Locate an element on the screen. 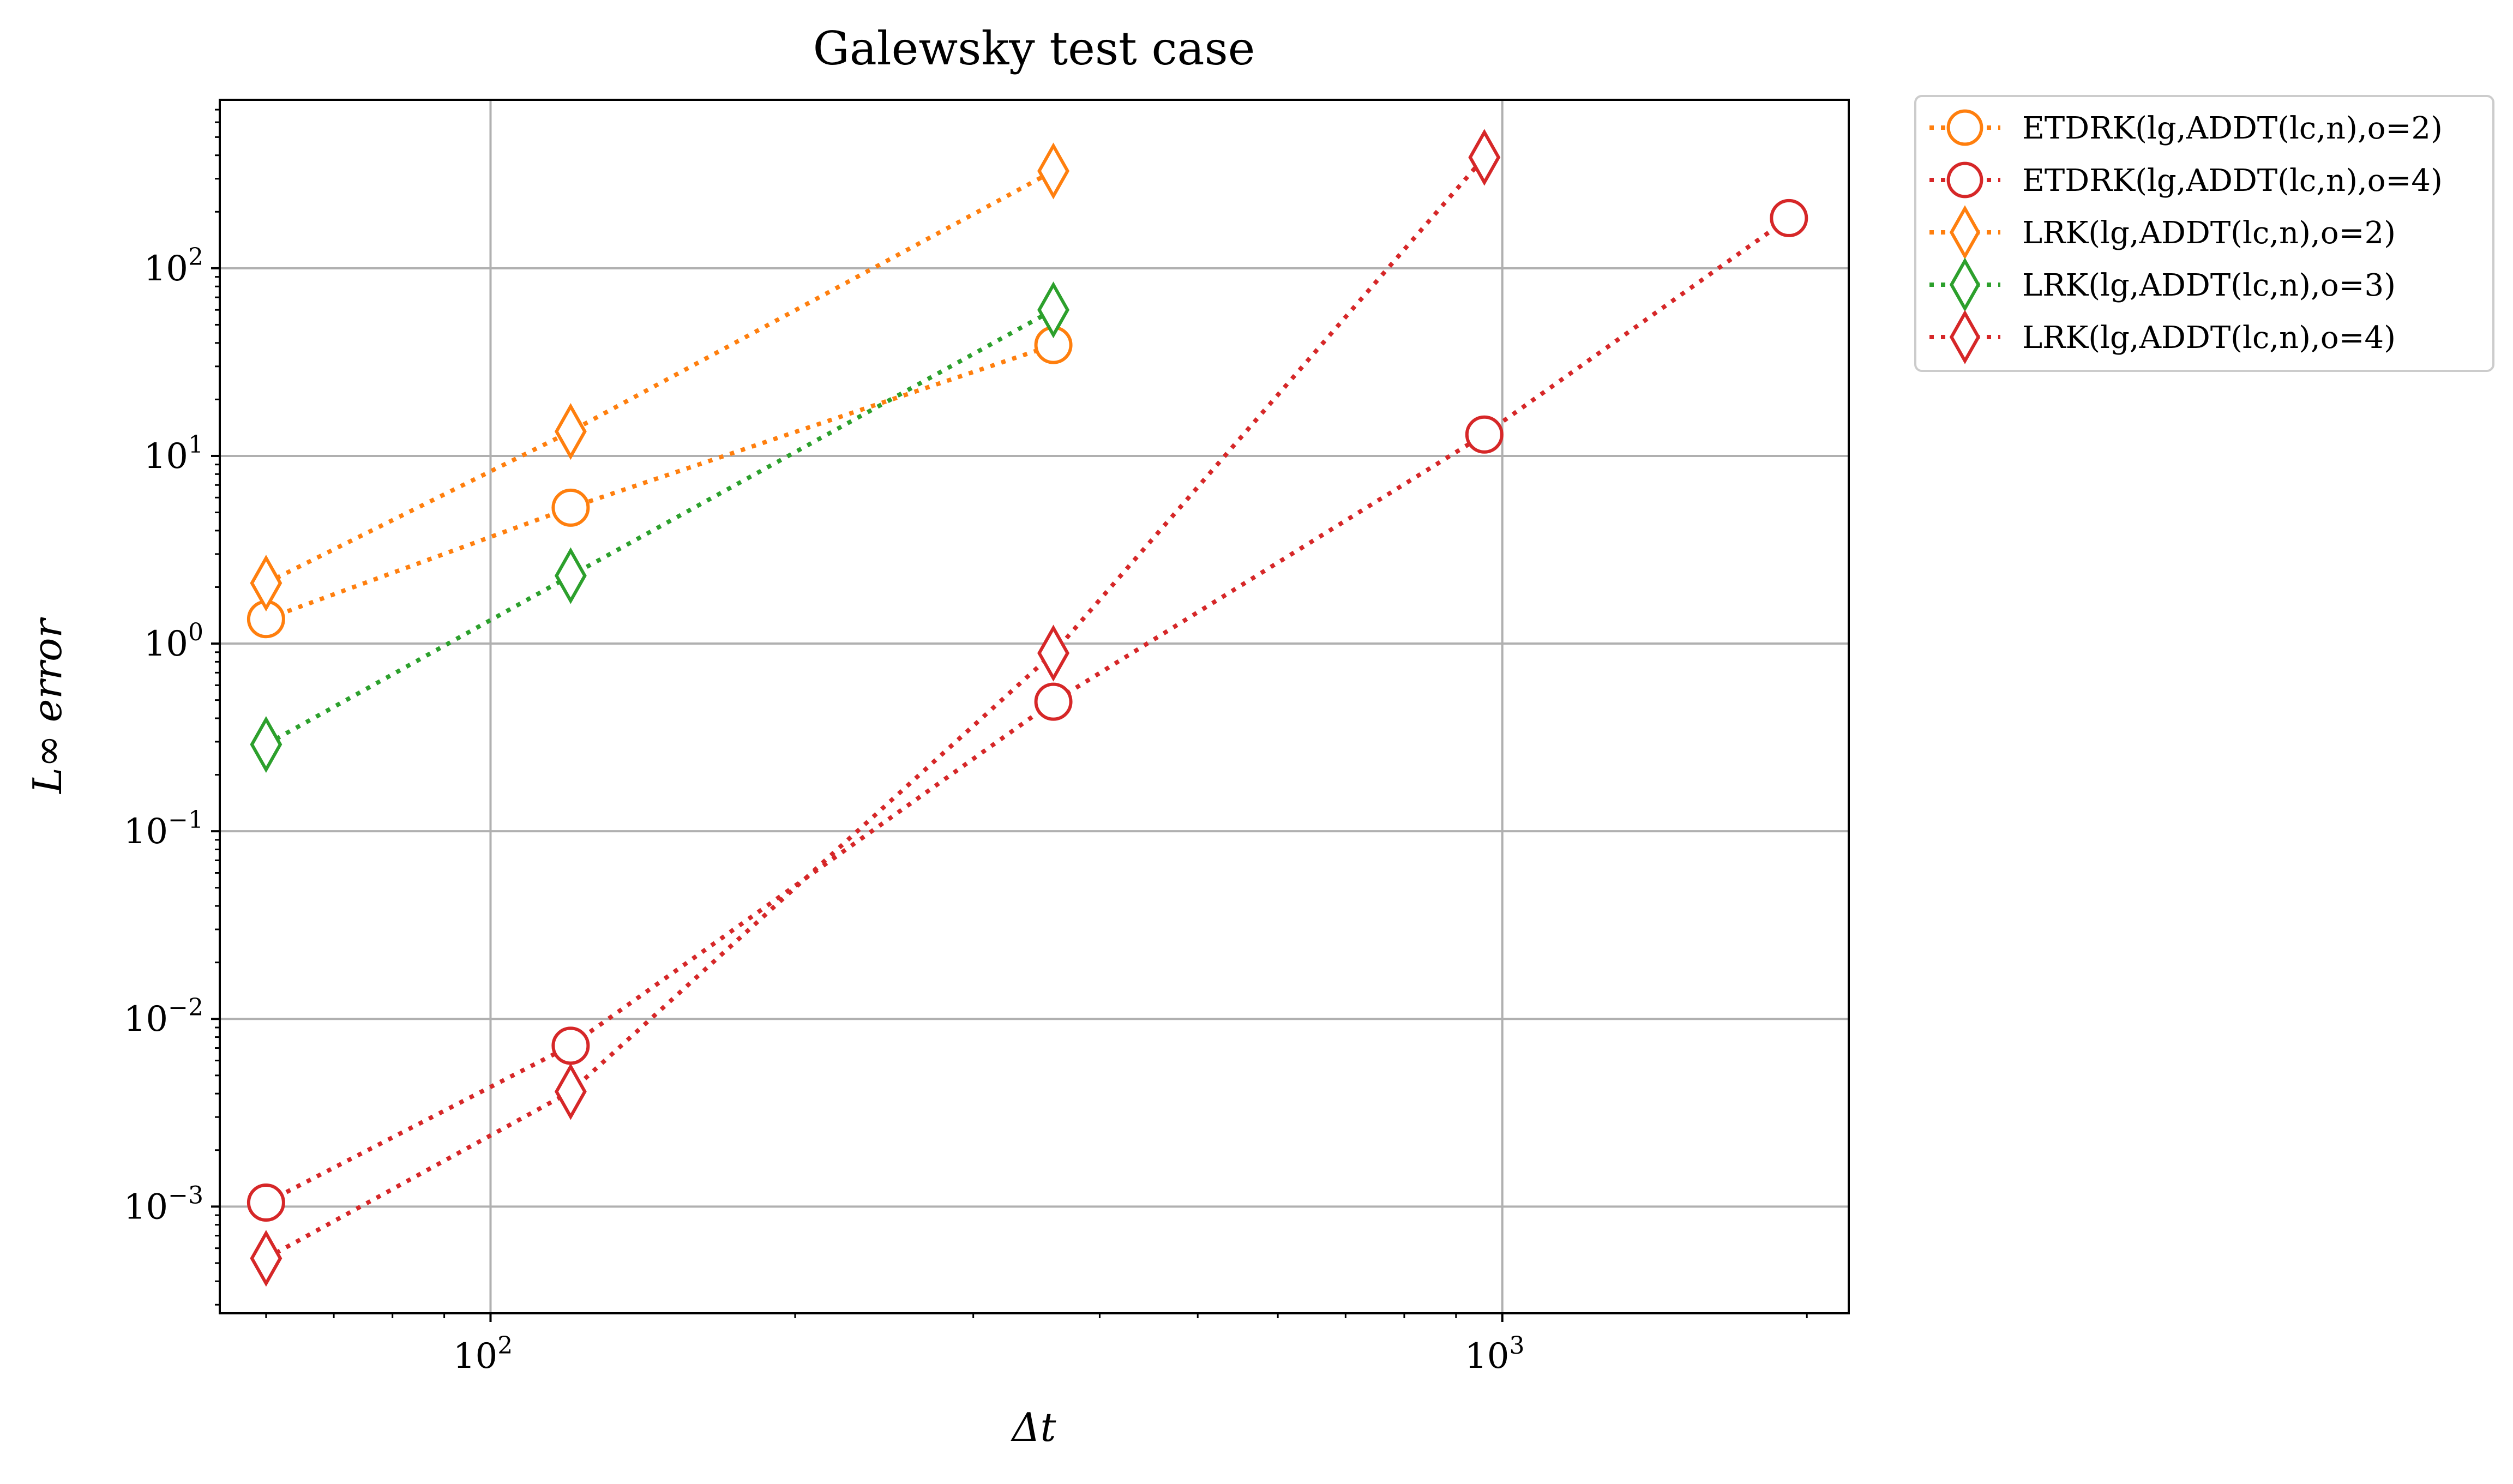  y-tick-label: 10⁻¹ is located at coordinates (163, 829).